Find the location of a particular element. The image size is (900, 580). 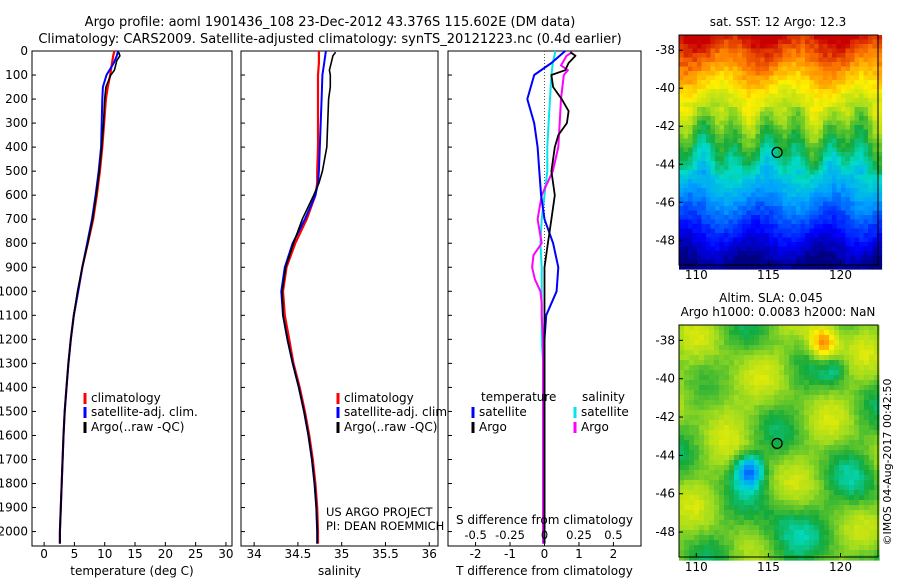

salinity-x-tick-label: 34.5 is located at coordinates (298, 554).